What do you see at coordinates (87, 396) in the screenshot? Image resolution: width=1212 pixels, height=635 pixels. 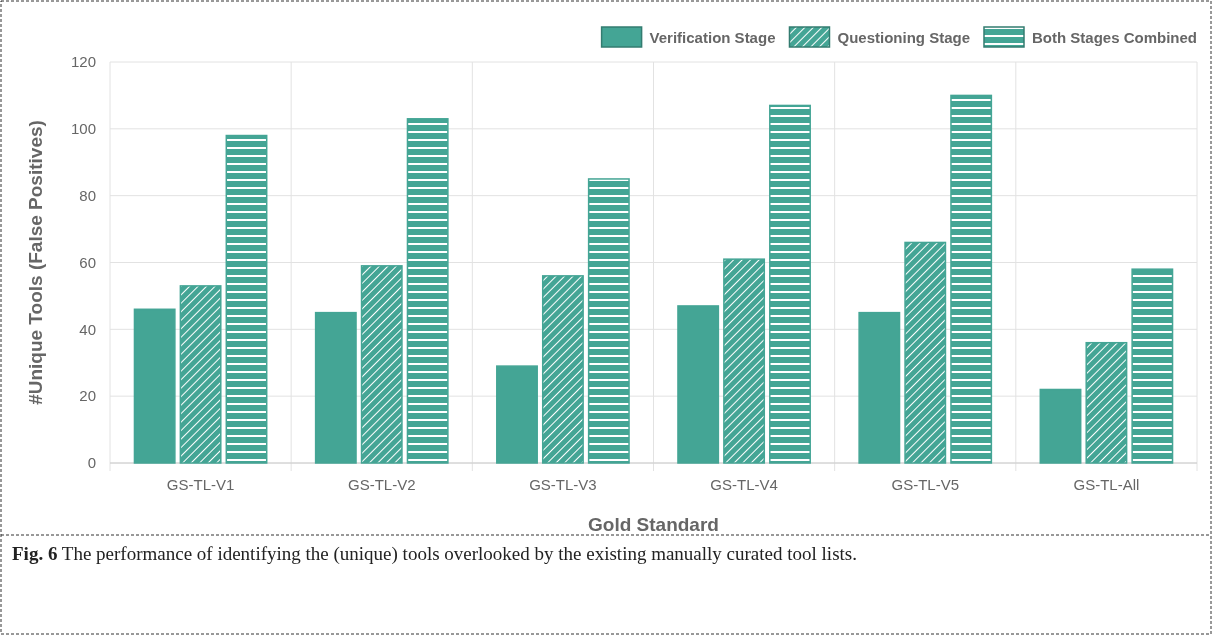 I see `y-tick-label: 20` at bounding box center [87, 396].